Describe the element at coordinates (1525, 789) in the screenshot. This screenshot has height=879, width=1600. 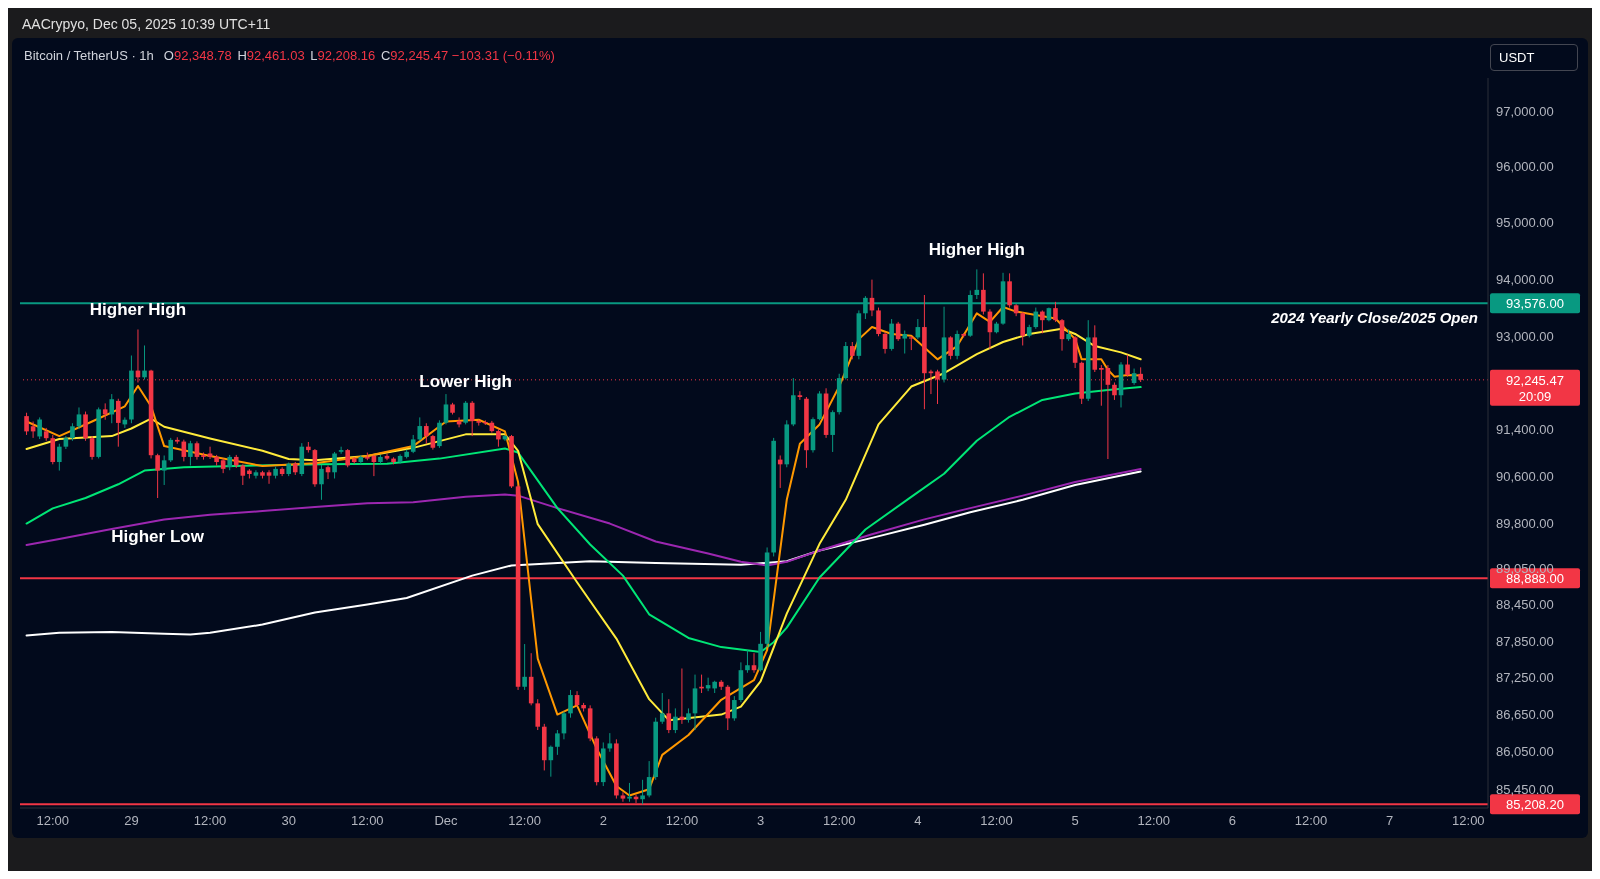
I see `y-tick-label: 85,450.00` at that location.